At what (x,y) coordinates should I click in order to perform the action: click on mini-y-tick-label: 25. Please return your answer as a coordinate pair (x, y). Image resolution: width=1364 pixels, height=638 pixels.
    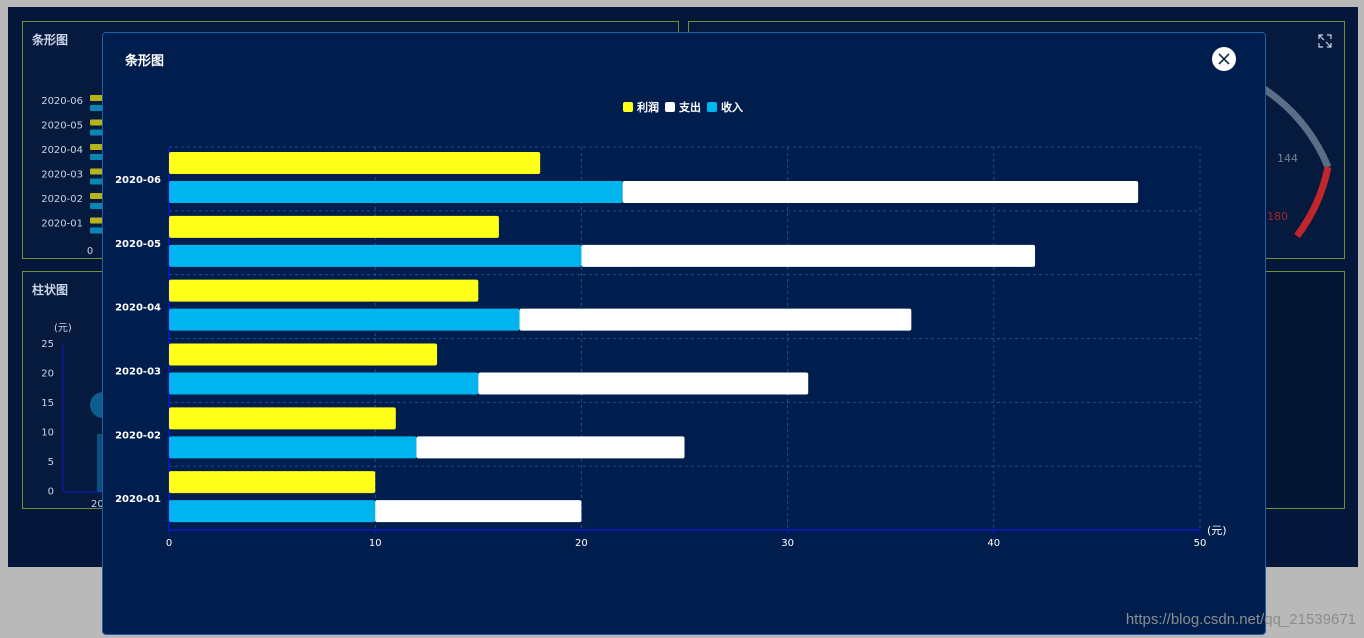
    Looking at the image, I should click on (47, 344).